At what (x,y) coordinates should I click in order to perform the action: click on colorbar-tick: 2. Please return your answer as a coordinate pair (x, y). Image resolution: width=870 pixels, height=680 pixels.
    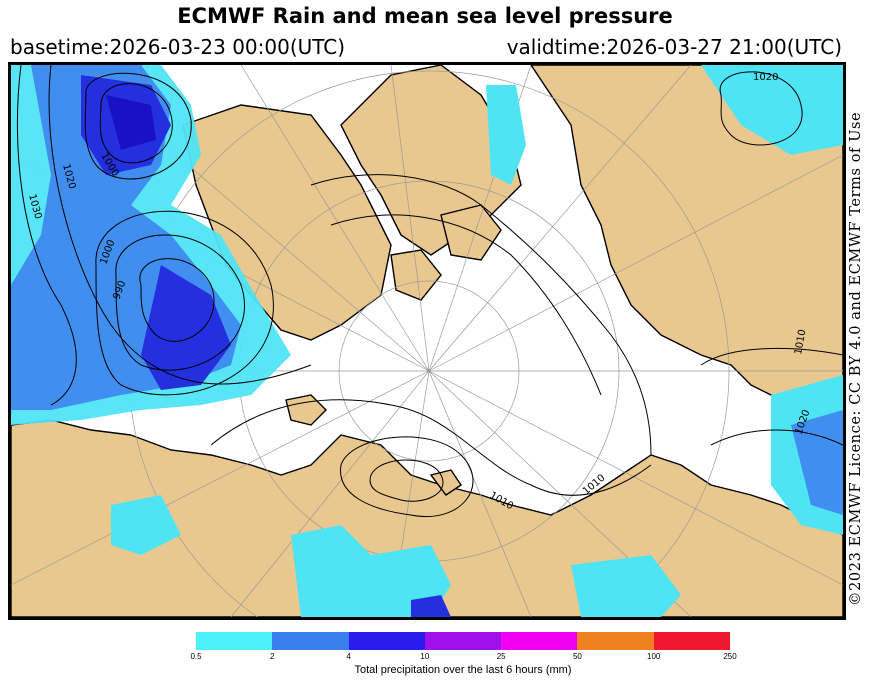
    Looking at the image, I should click on (272, 656).